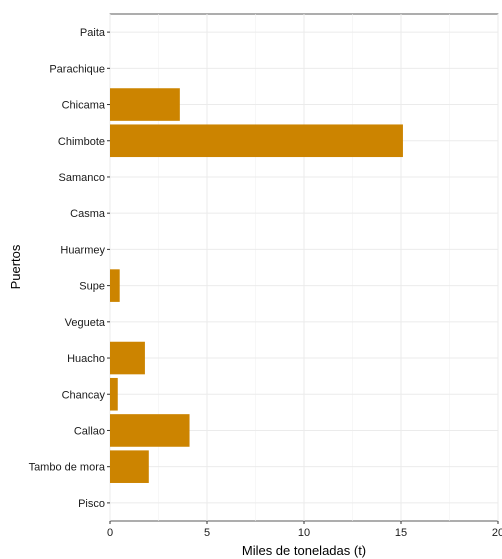  I want to click on x-tick-label: 10, so click(304, 533).